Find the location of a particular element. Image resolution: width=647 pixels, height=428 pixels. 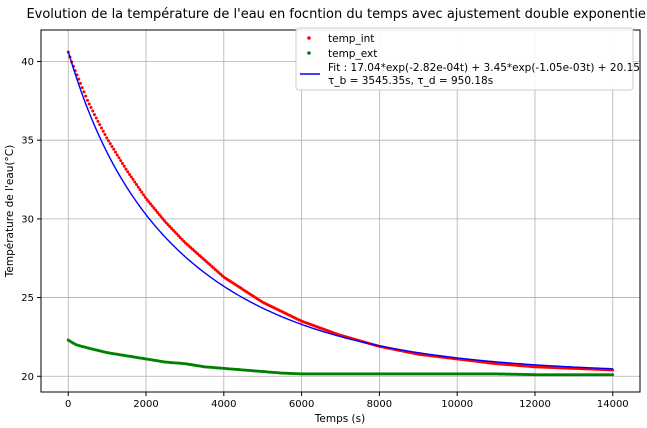

legend-label-temp-int: temp_int is located at coordinates (351, 39).